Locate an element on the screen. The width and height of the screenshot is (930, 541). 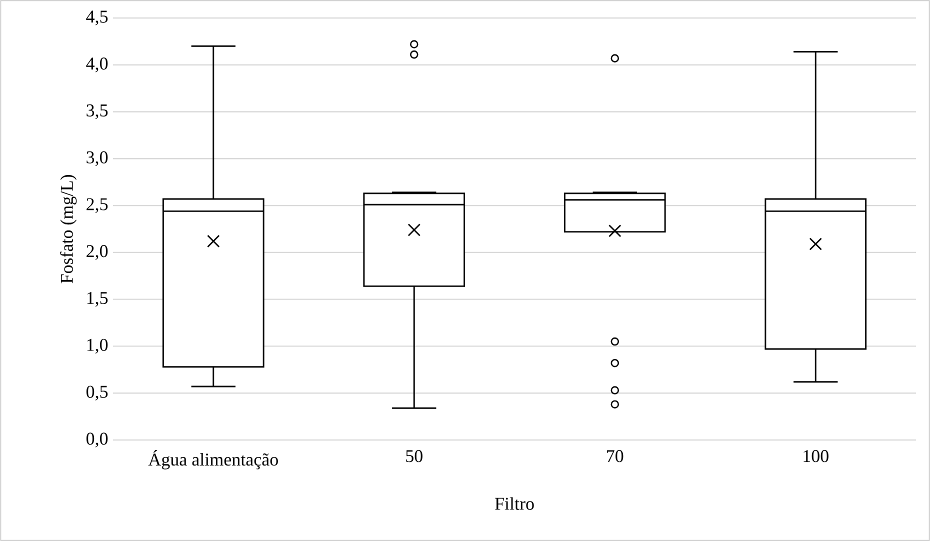
y-tick-label: 1,0 is located at coordinates (97, 346).